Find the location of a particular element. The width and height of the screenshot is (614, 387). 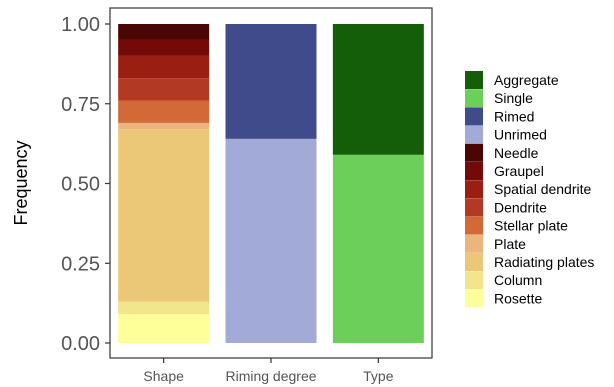

legend-label: Dendrite is located at coordinates (520, 207).